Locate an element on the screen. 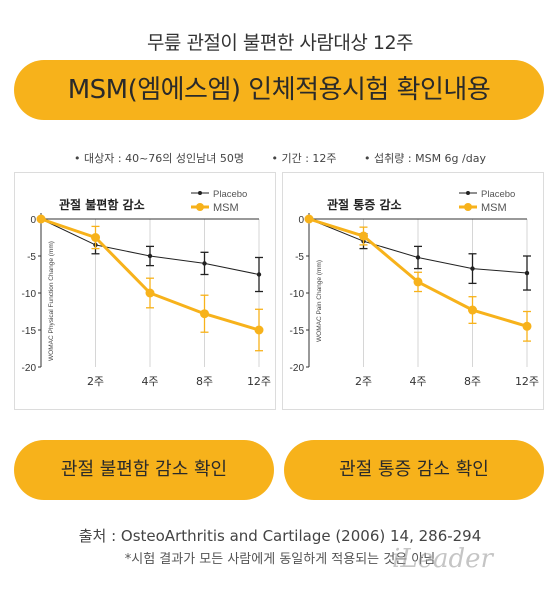 The height and width of the screenshot is (595, 560). subjects-info: • 대상자 : 40~76의 성인남녀 50명 is located at coordinates (159, 158).